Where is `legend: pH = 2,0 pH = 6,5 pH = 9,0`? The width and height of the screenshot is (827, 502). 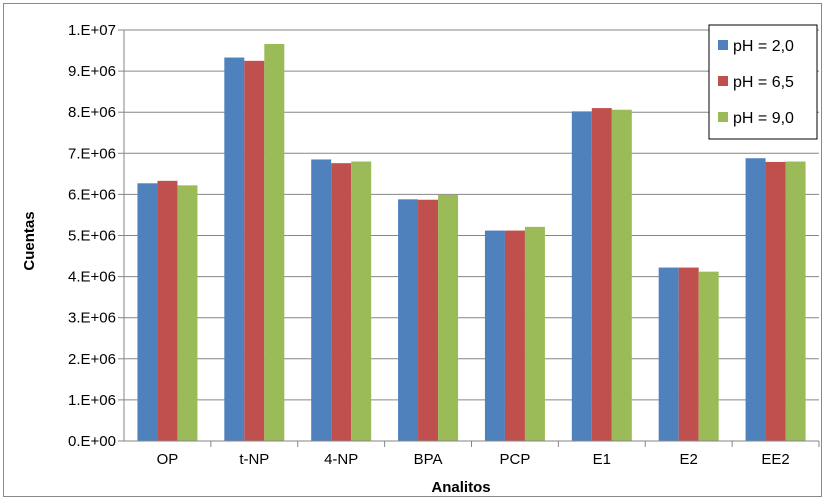
legend: pH = 2,0 pH = 6,5 pH = 9,0 is located at coordinates (763, 82).